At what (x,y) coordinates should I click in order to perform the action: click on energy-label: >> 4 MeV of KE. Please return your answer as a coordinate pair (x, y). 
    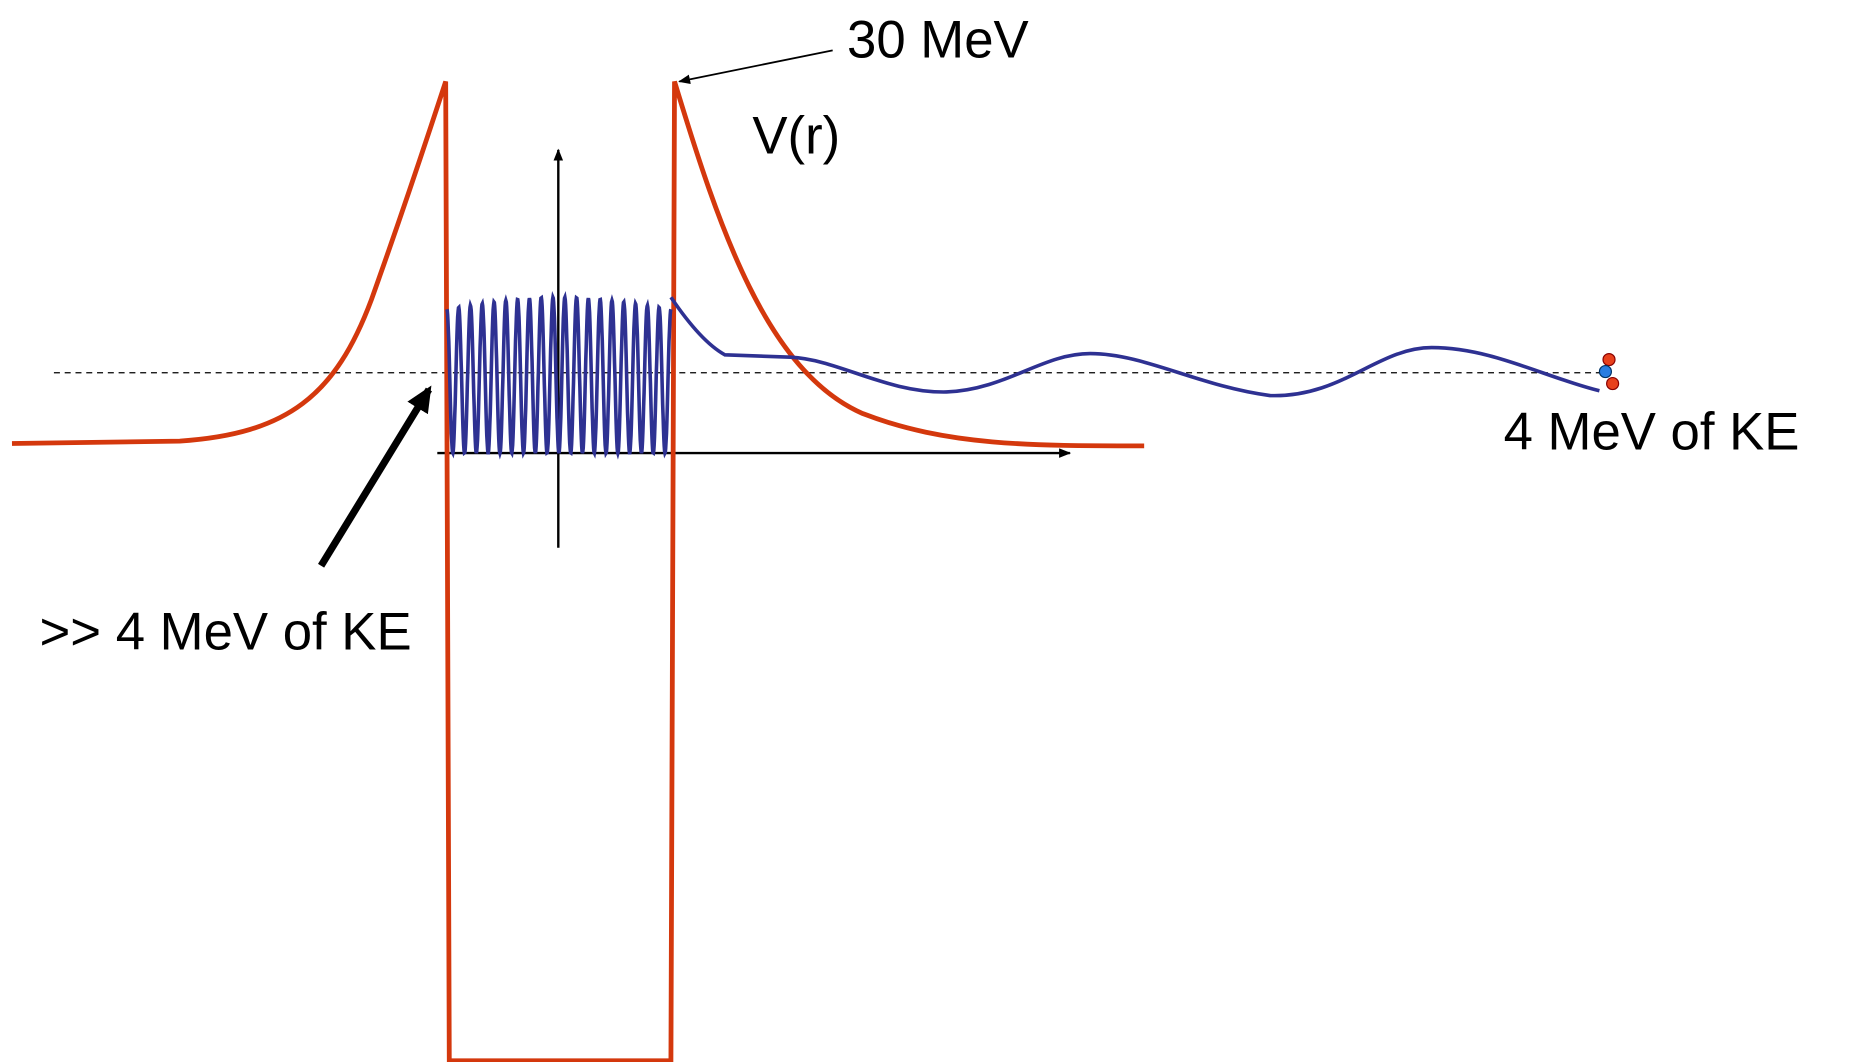
    Looking at the image, I should click on (226, 632).